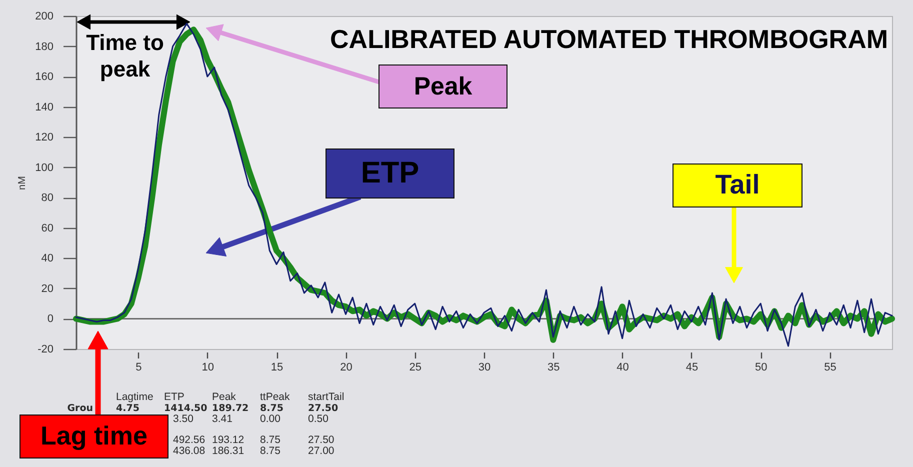 The width and height of the screenshot is (913, 467). What do you see at coordinates (270, 419) in the screenshot?
I see `text: 0.00` at bounding box center [270, 419].